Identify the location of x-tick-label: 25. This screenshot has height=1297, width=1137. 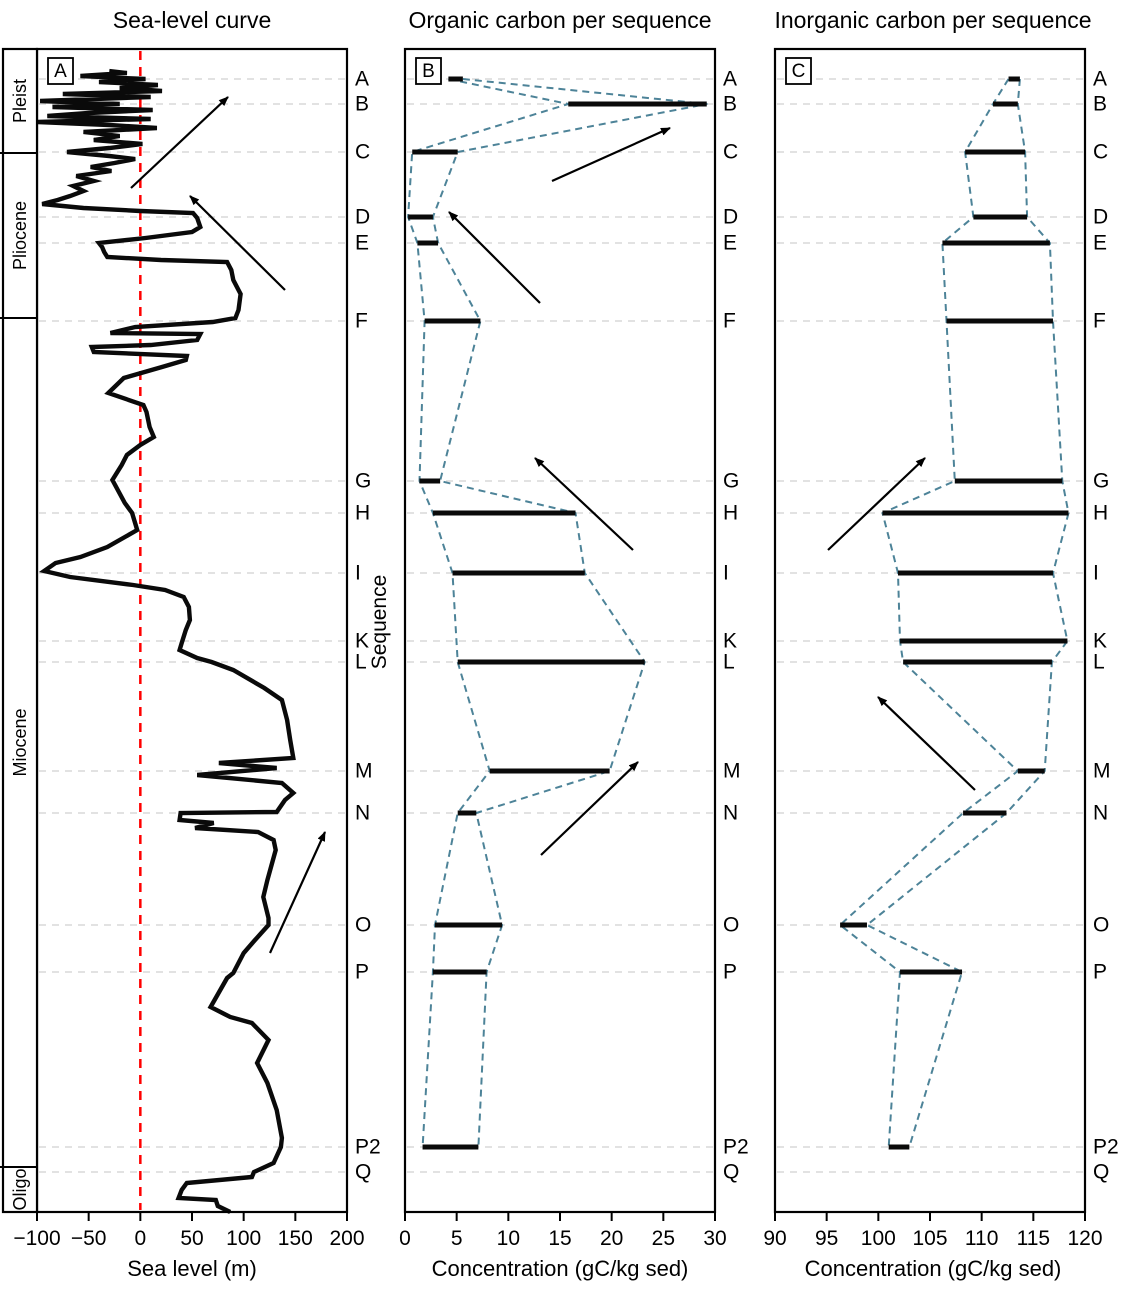
(663, 1238).